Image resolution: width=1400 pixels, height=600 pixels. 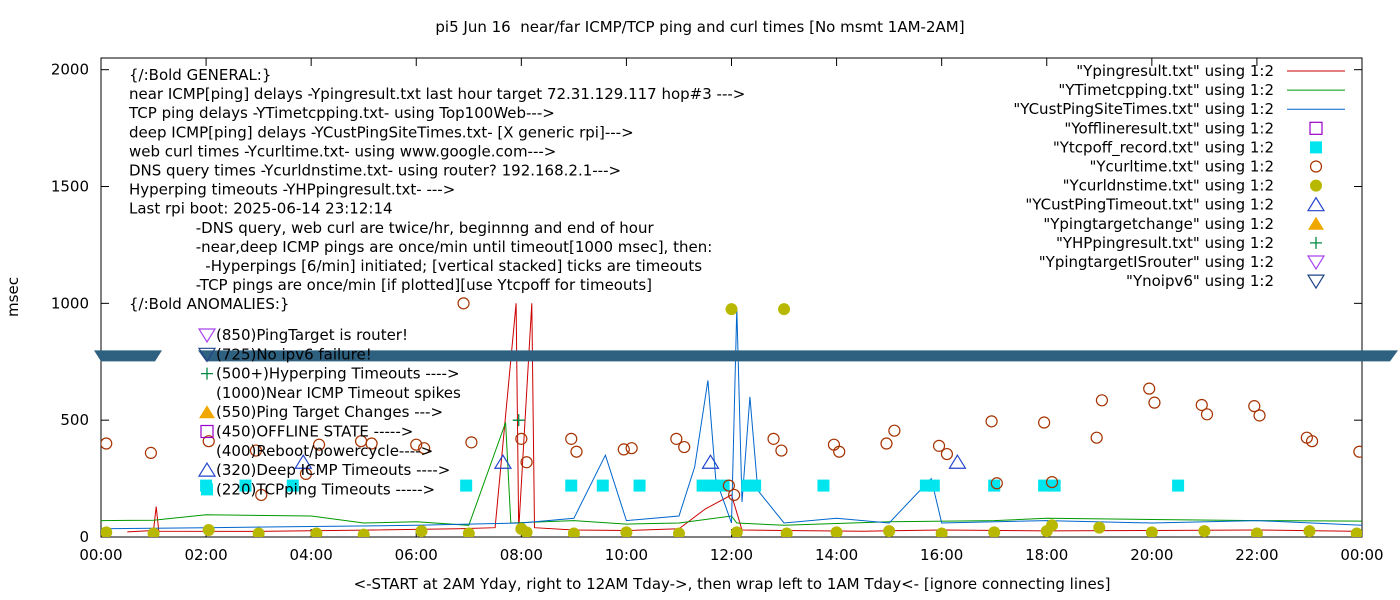 I want to click on x-tick-label: 00:00, so click(x=100, y=555).